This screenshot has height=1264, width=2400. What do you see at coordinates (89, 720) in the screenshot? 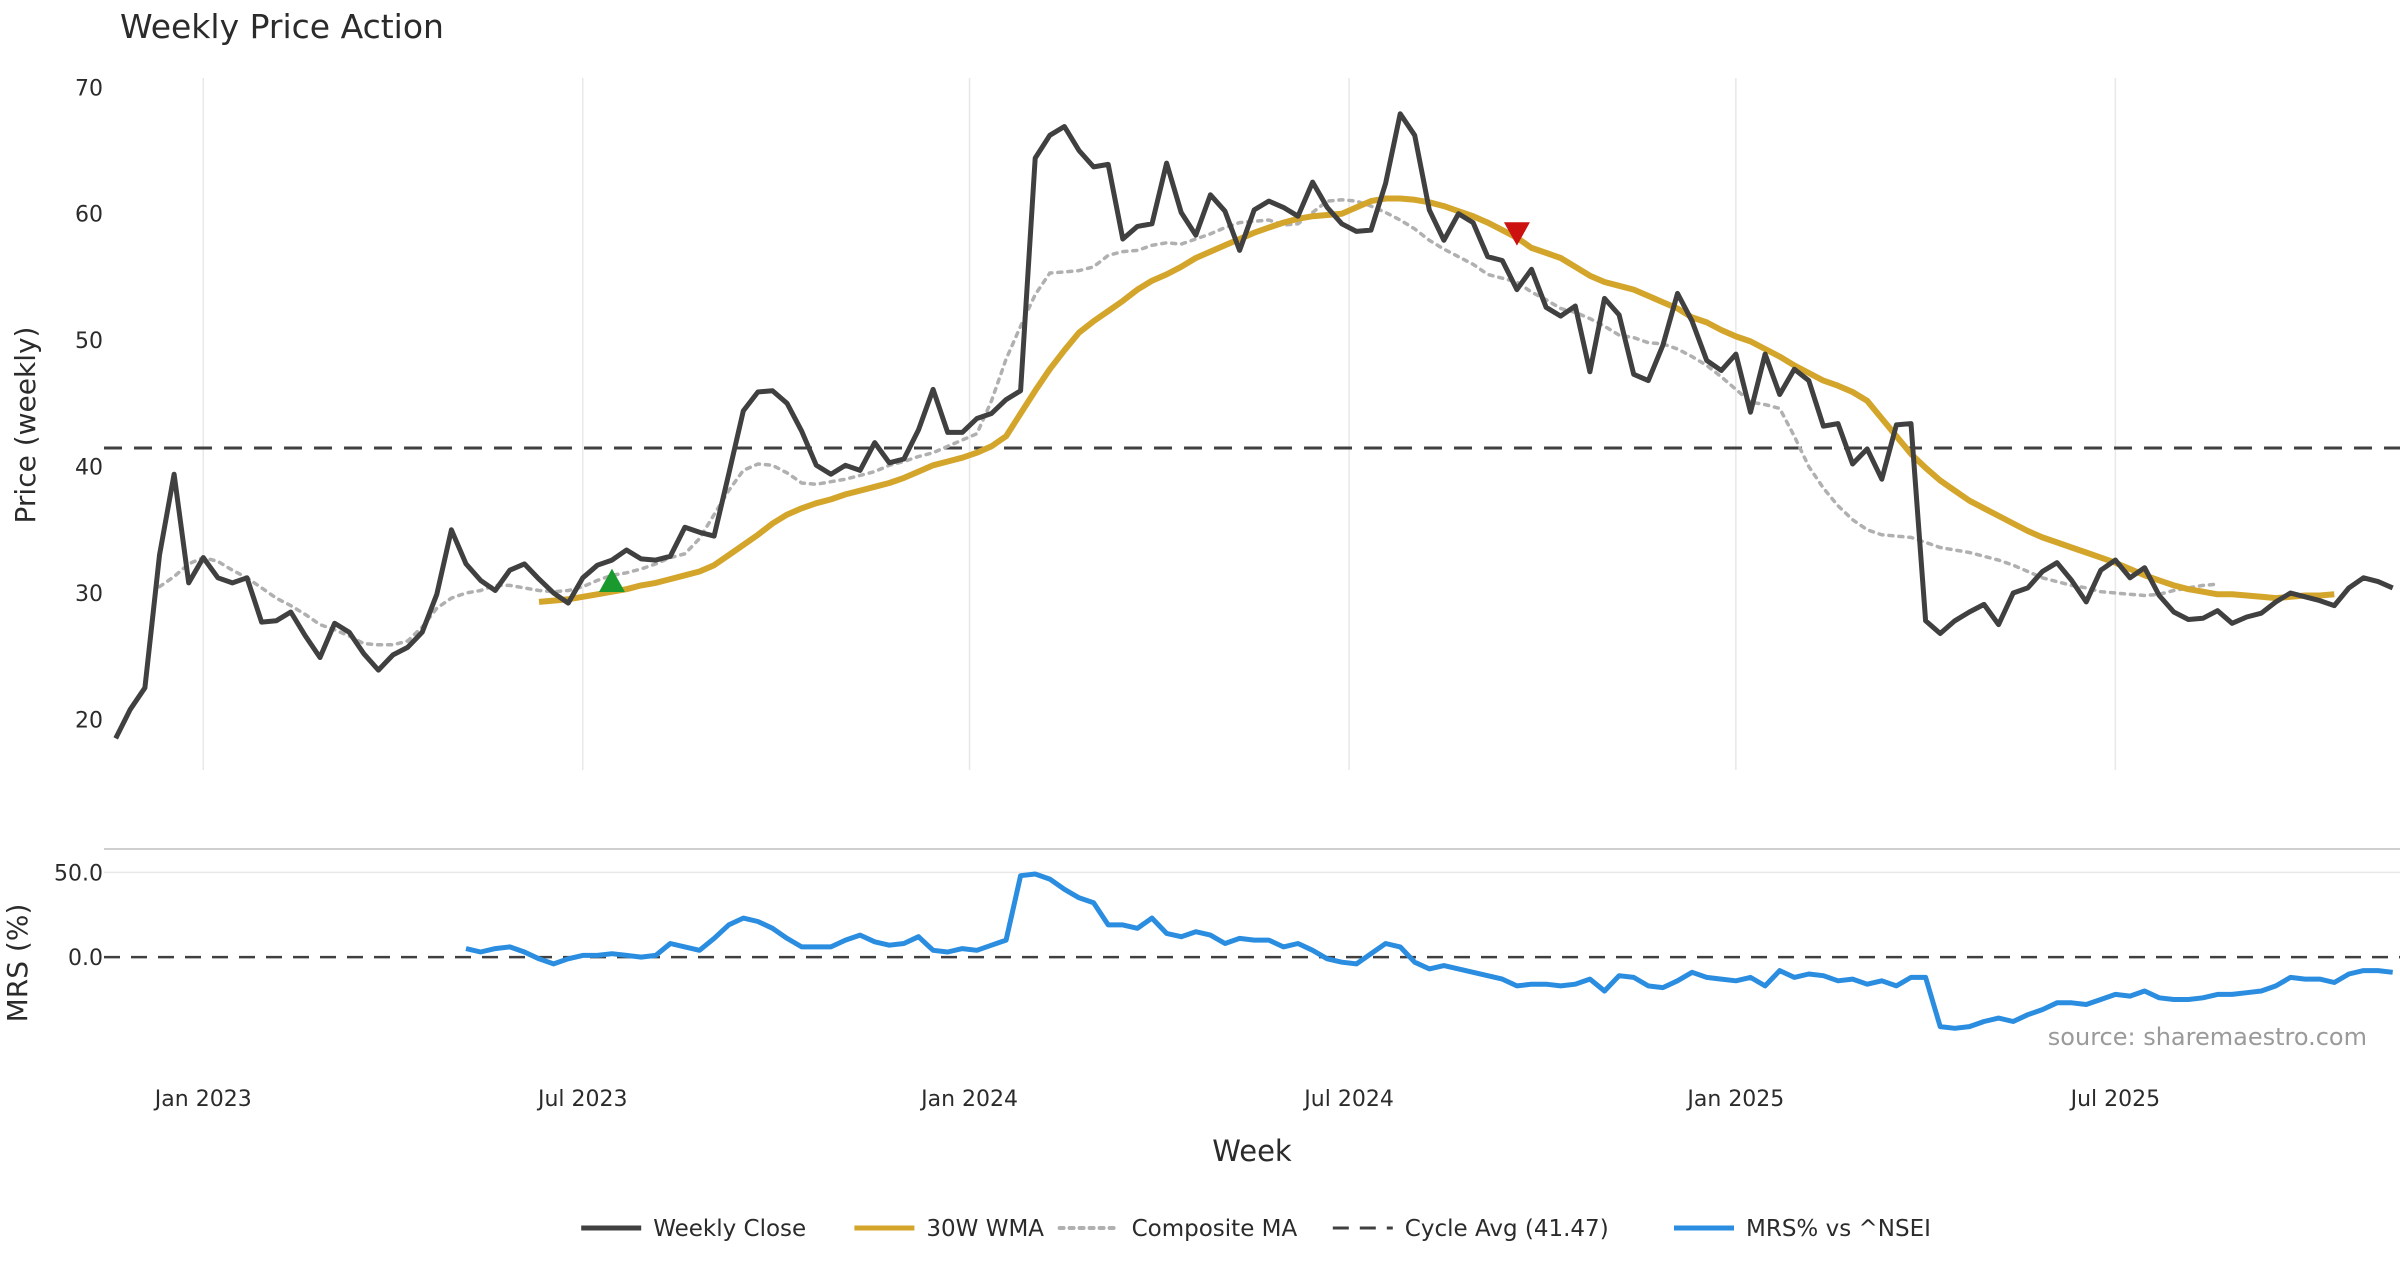
I see `y-tick-label: 20` at bounding box center [89, 720].